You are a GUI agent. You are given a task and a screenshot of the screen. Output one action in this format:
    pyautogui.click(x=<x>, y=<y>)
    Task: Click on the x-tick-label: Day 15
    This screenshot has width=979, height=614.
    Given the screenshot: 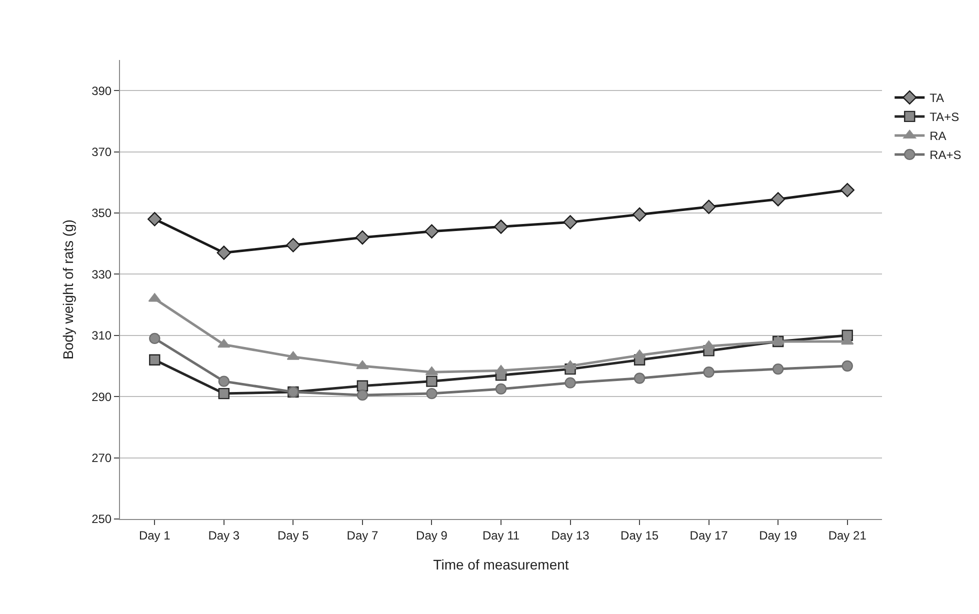 What is the action you would take?
    pyautogui.click(x=639, y=535)
    